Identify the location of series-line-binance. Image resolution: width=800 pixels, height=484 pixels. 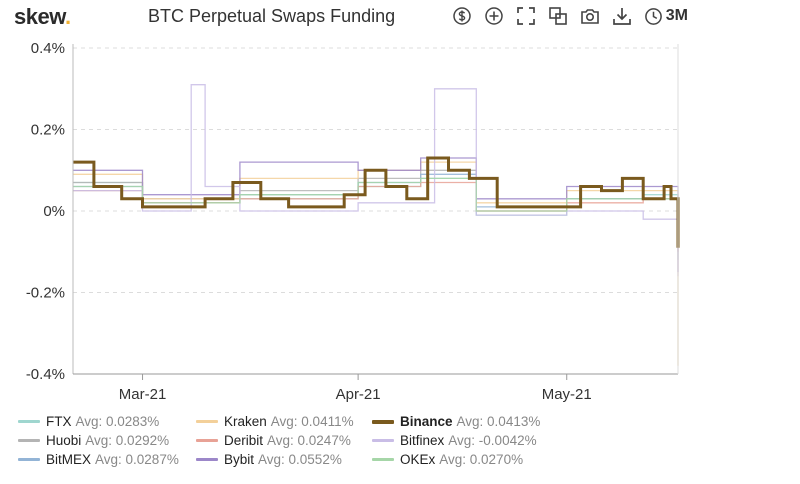
(376, 202).